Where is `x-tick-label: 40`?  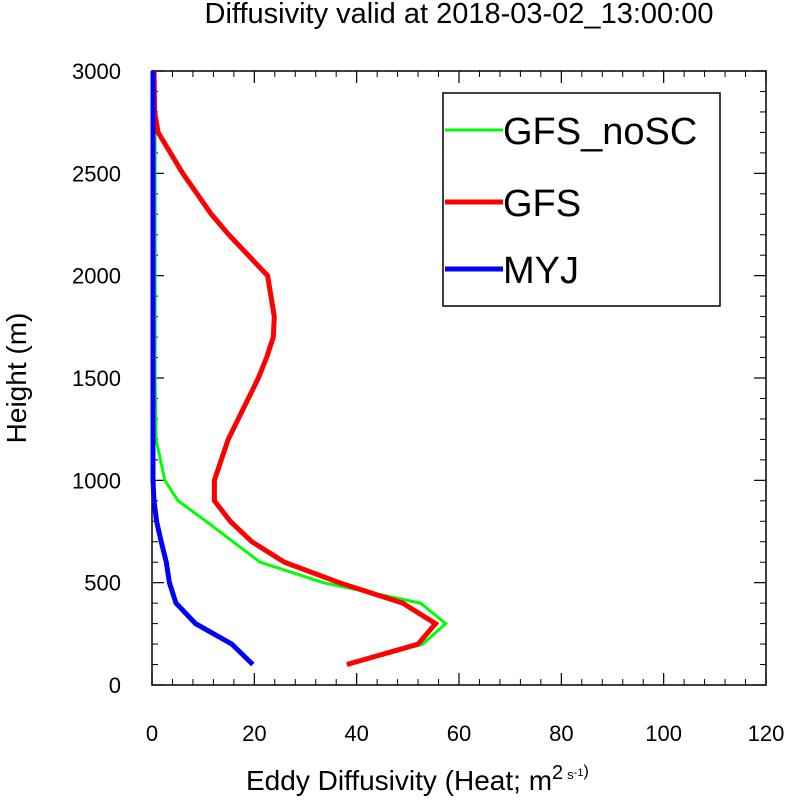
x-tick-label: 40 is located at coordinates (356, 733).